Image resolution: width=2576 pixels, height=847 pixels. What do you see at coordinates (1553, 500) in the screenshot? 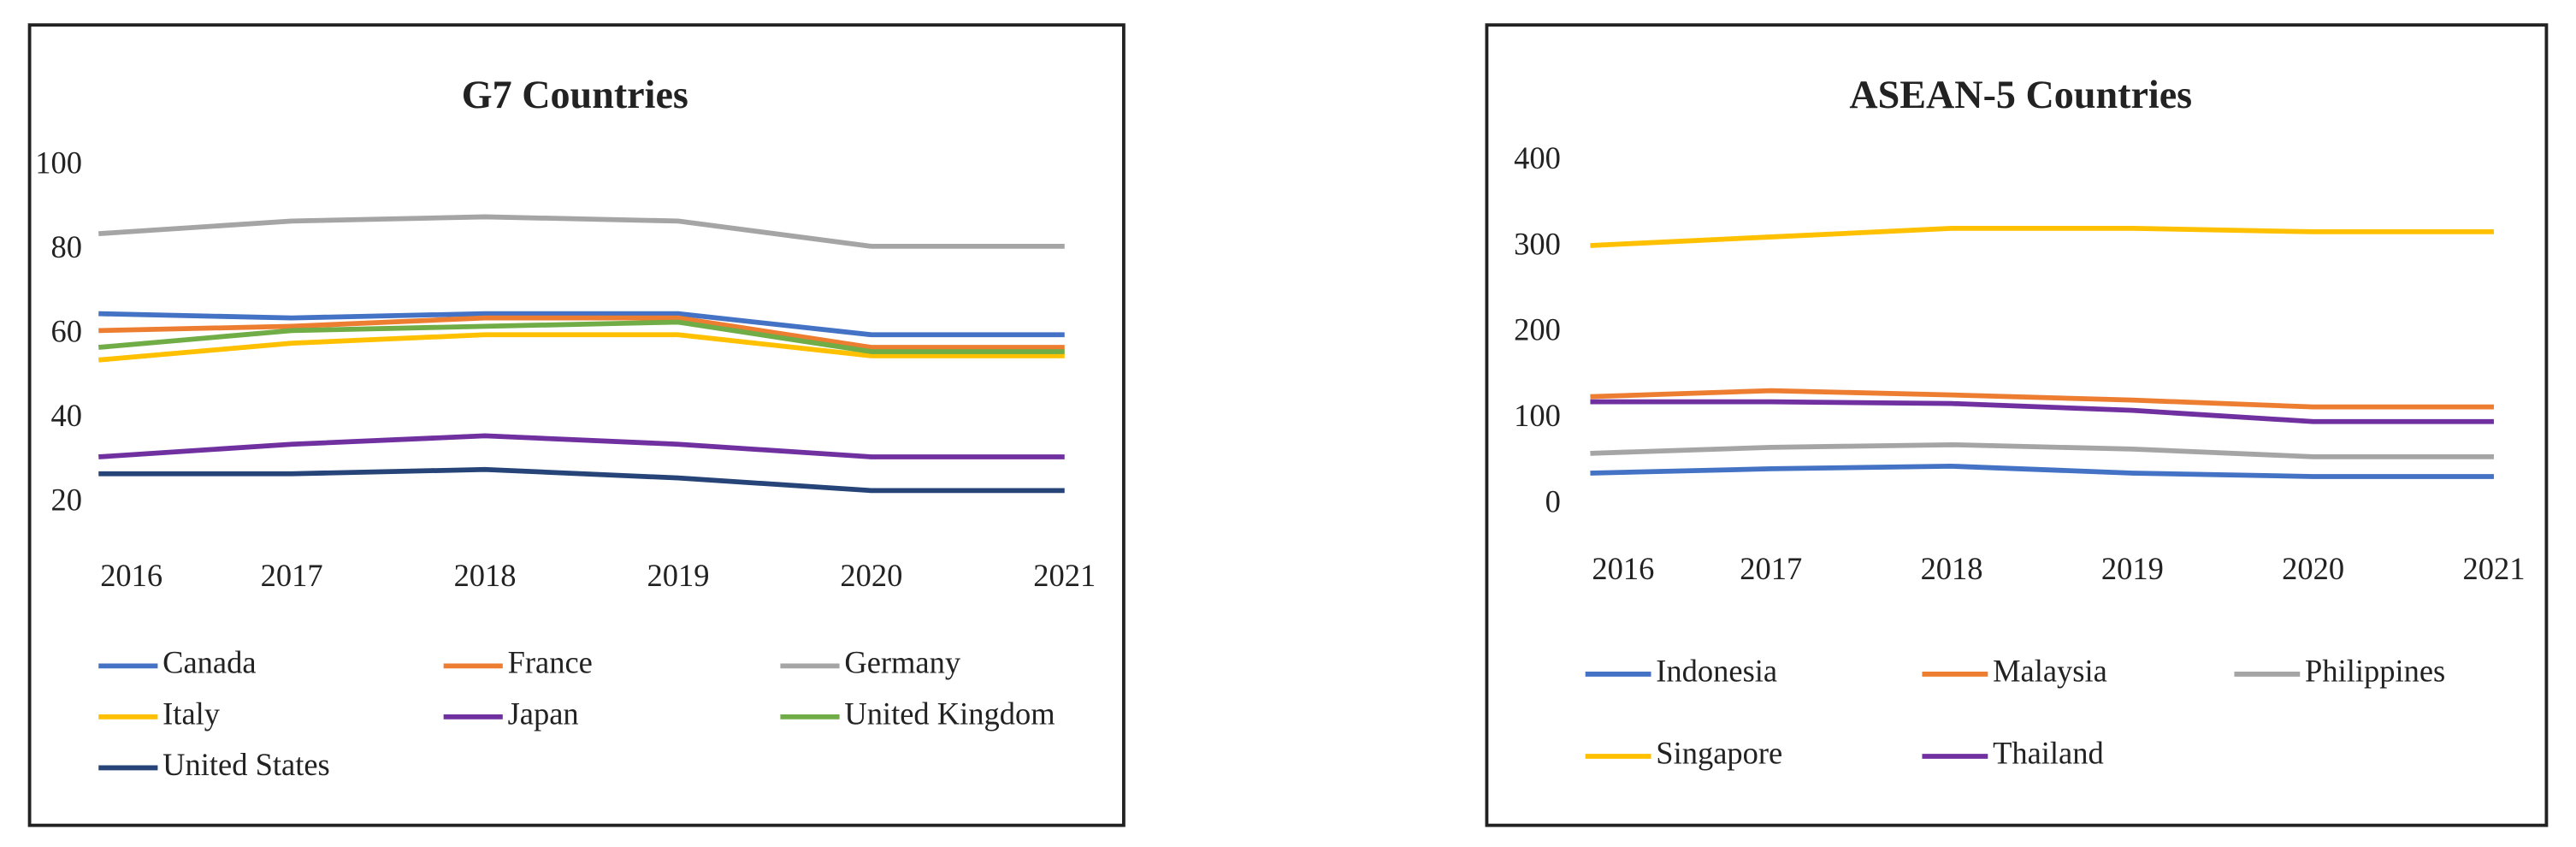
I see `y-tick-label: 0` at bounding box center [1553, 500].